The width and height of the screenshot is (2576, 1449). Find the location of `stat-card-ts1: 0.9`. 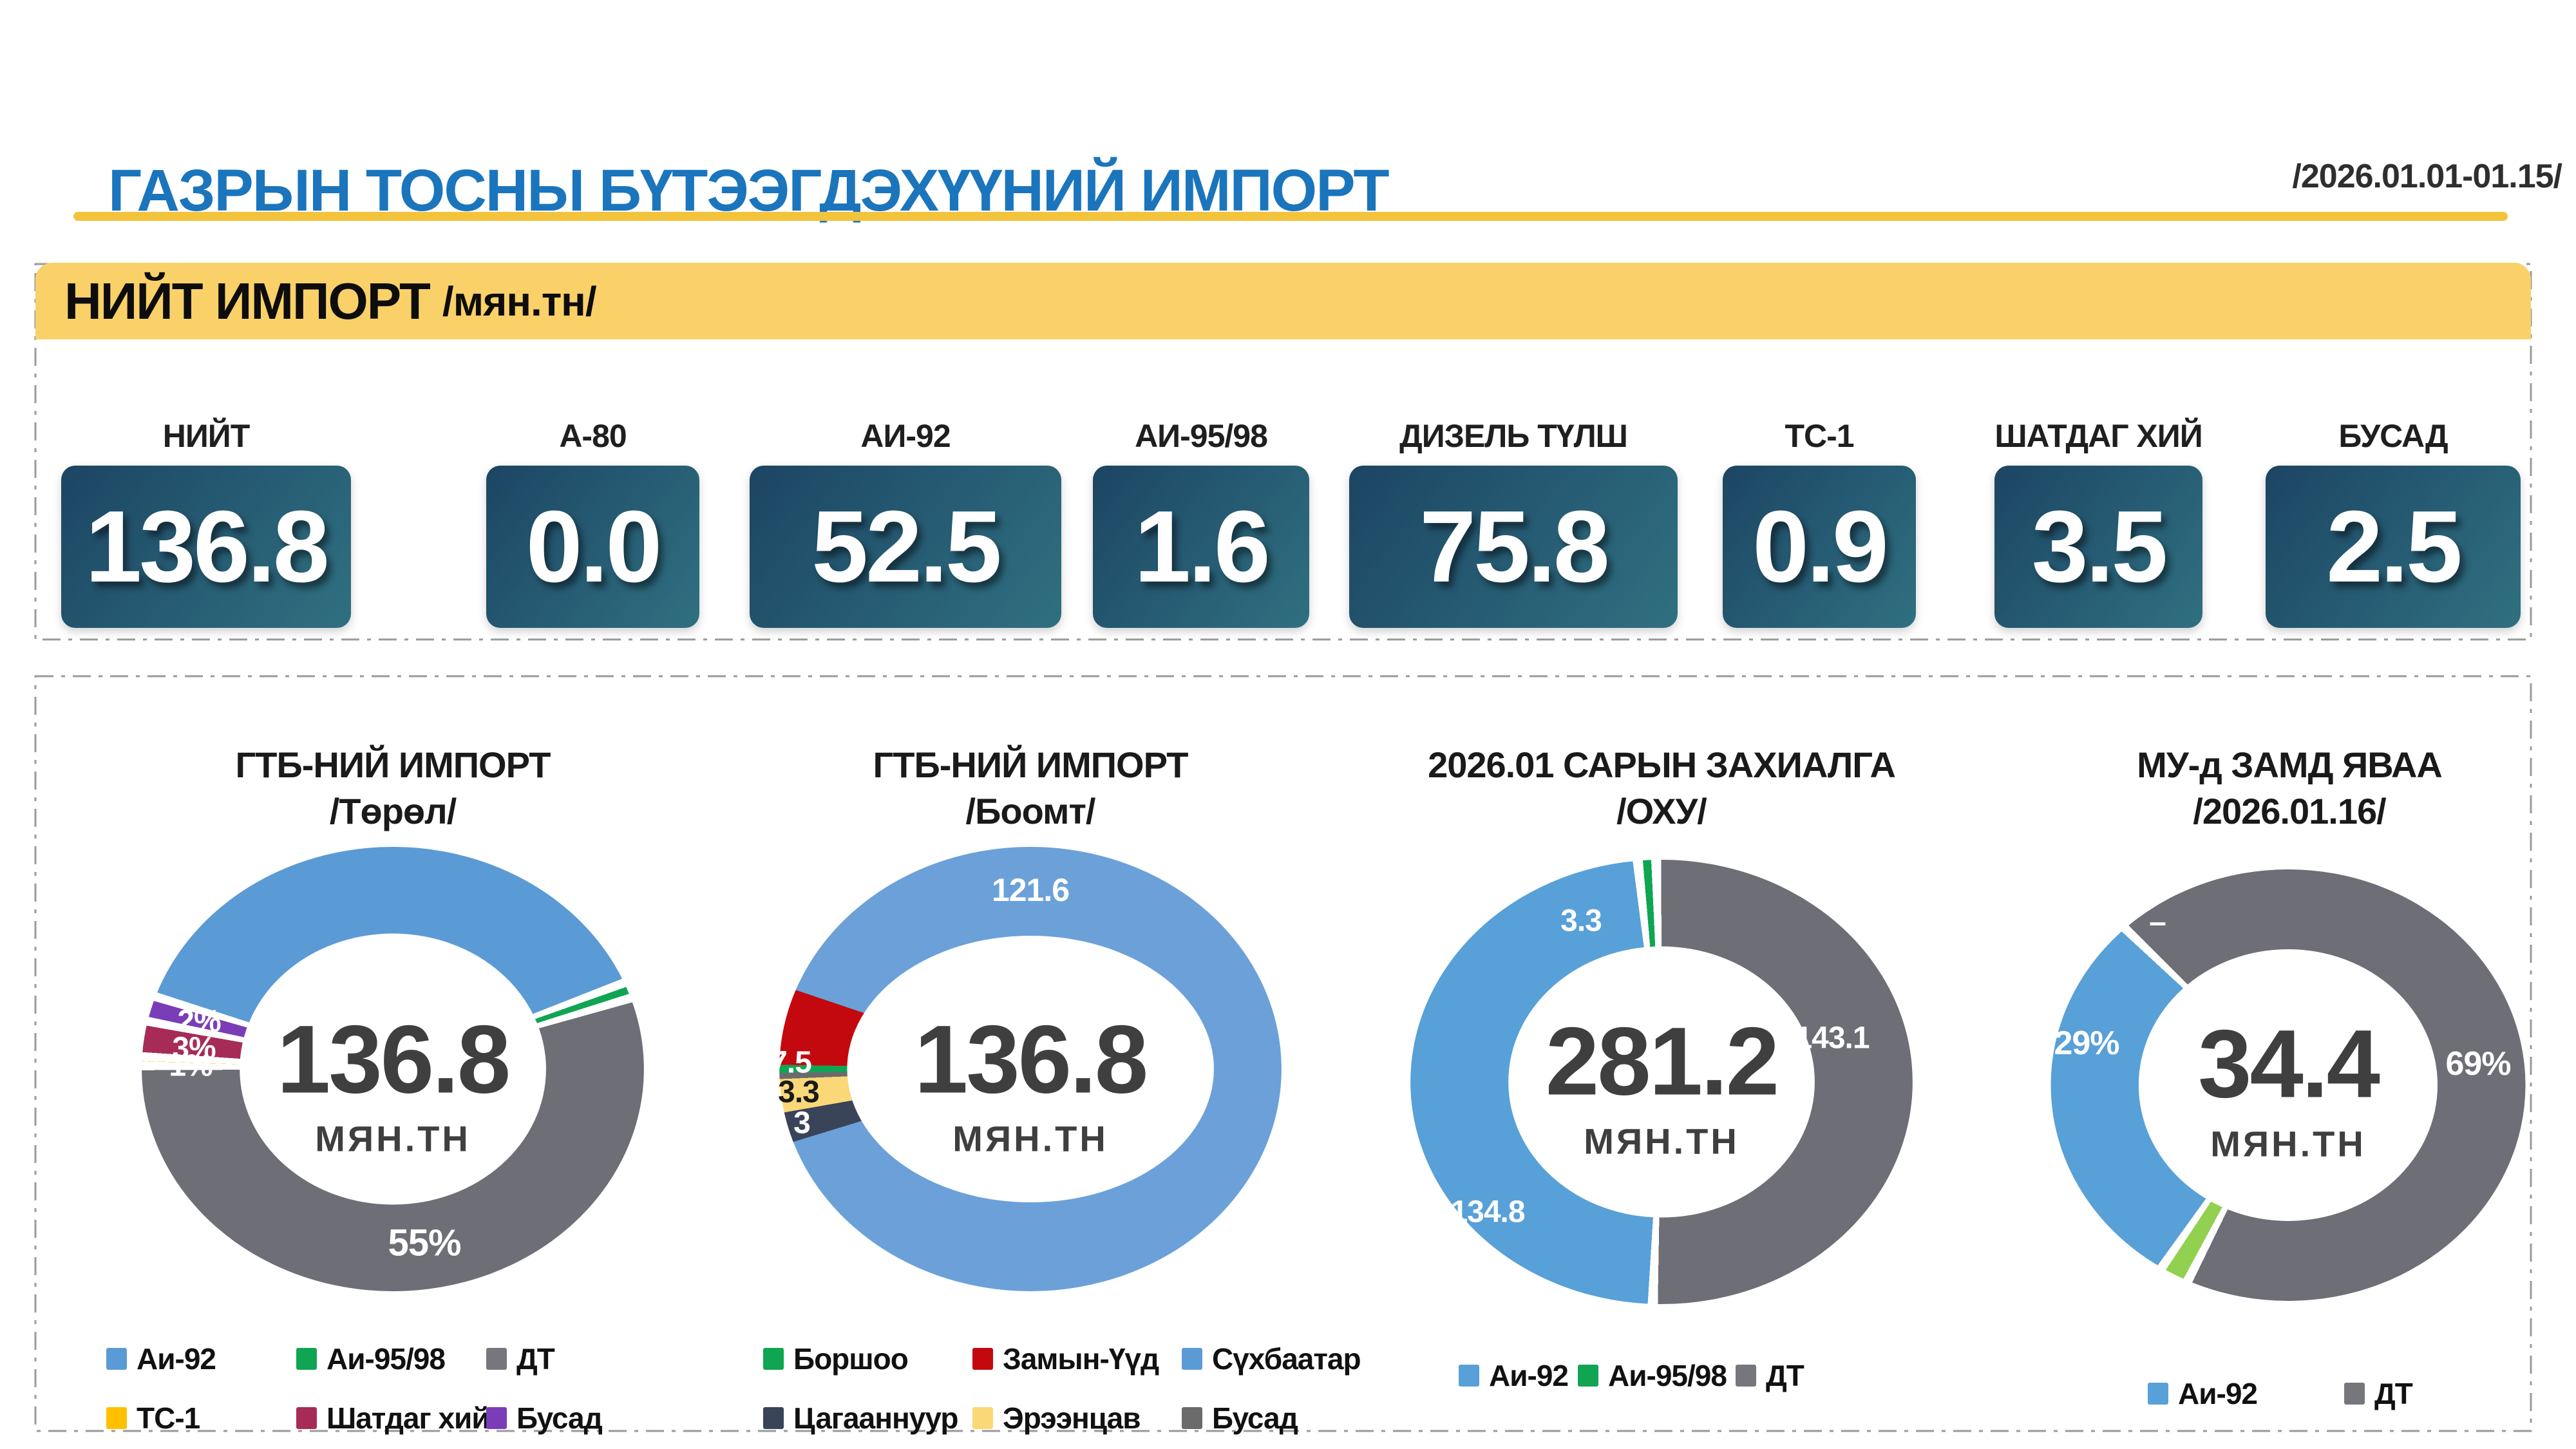

stat-card-ts1: 0.9 is located at coordinates (1820, 547).